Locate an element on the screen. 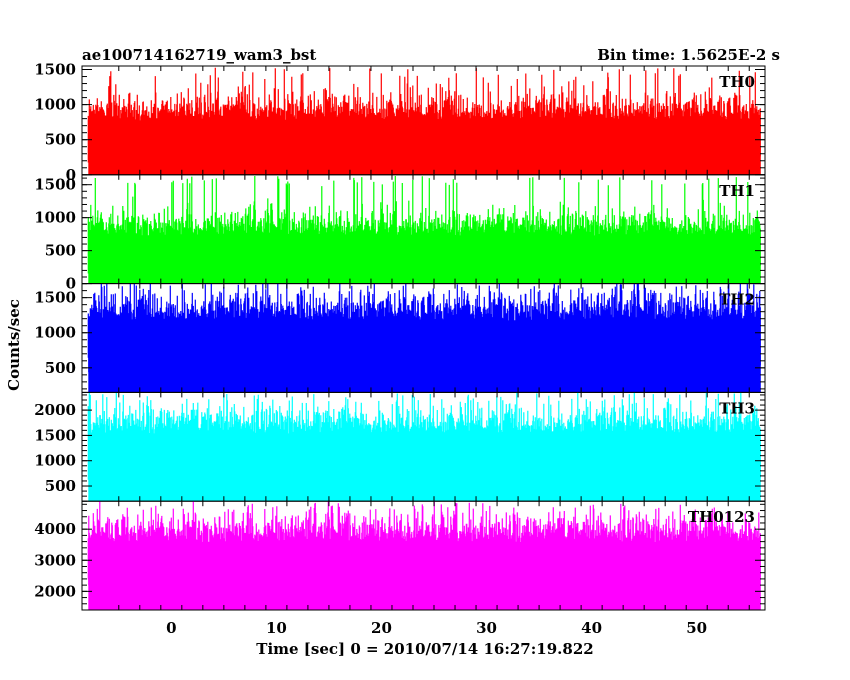  x-tick-label: 10 is located at coordinates (276, 628).